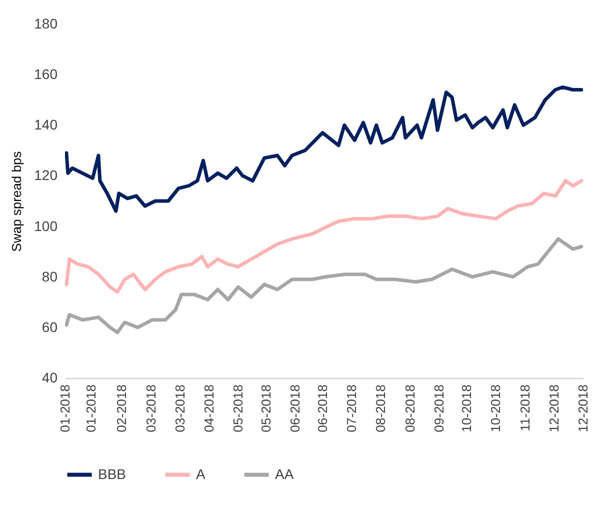 This screenshot has width=599, height=507. What do you see at coordinates (524, 408) in the screenshot?
I see `x-tick-label: 11-2018` at bounding box center [524, 408].